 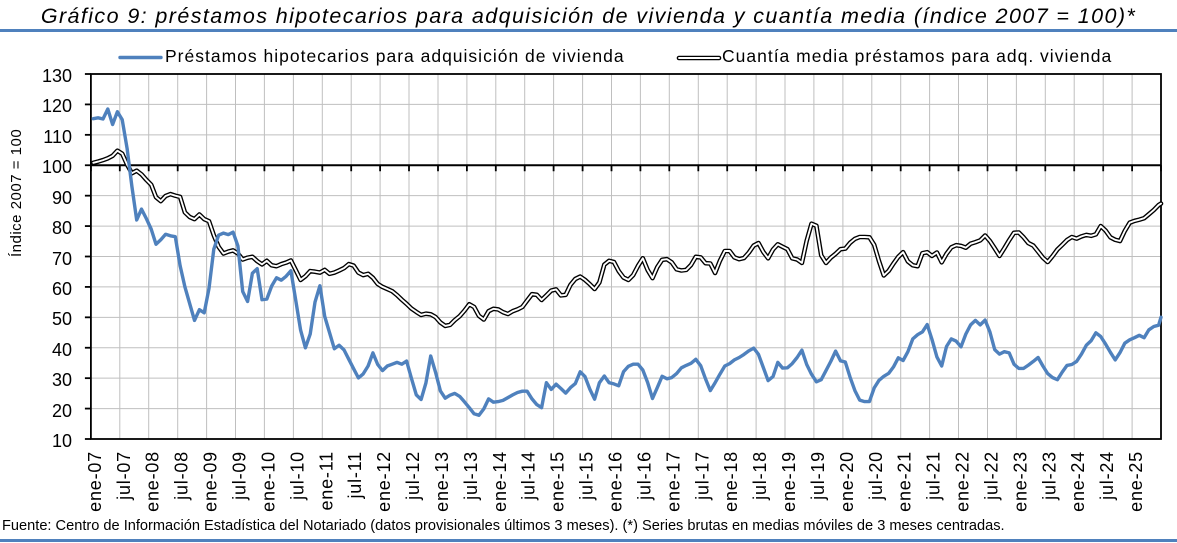 What do you see at coordinates (934, 476) in the screenshot?
I see `svg-text: jul-21` at bounding box center [934, 476].